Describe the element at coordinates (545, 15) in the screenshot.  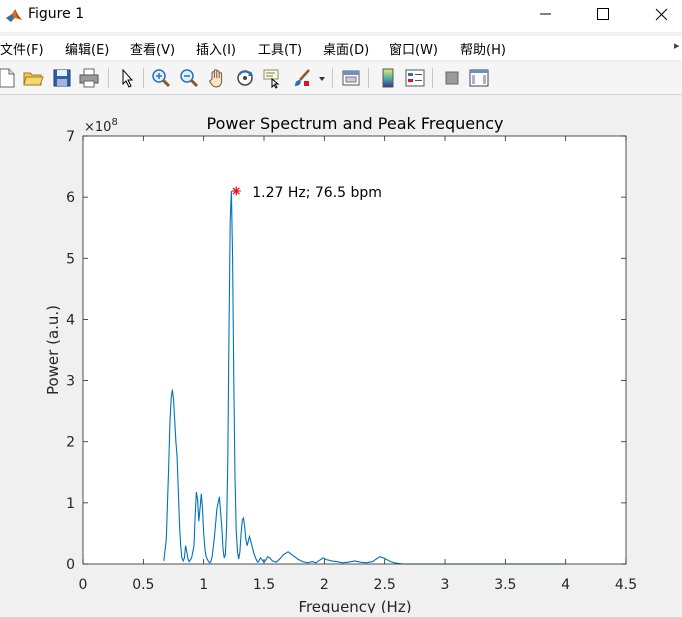
I see `minimize-button` at that location.